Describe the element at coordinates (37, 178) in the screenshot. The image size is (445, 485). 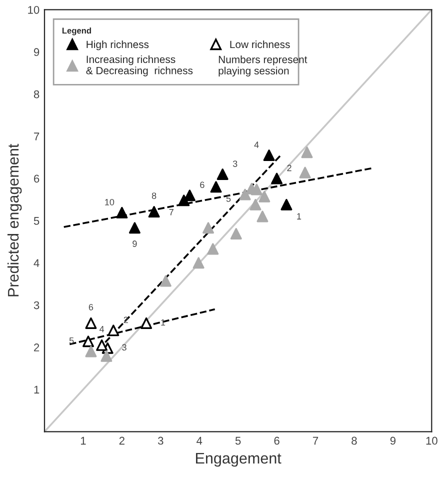
I see `y-tick-label: 6` at that location.